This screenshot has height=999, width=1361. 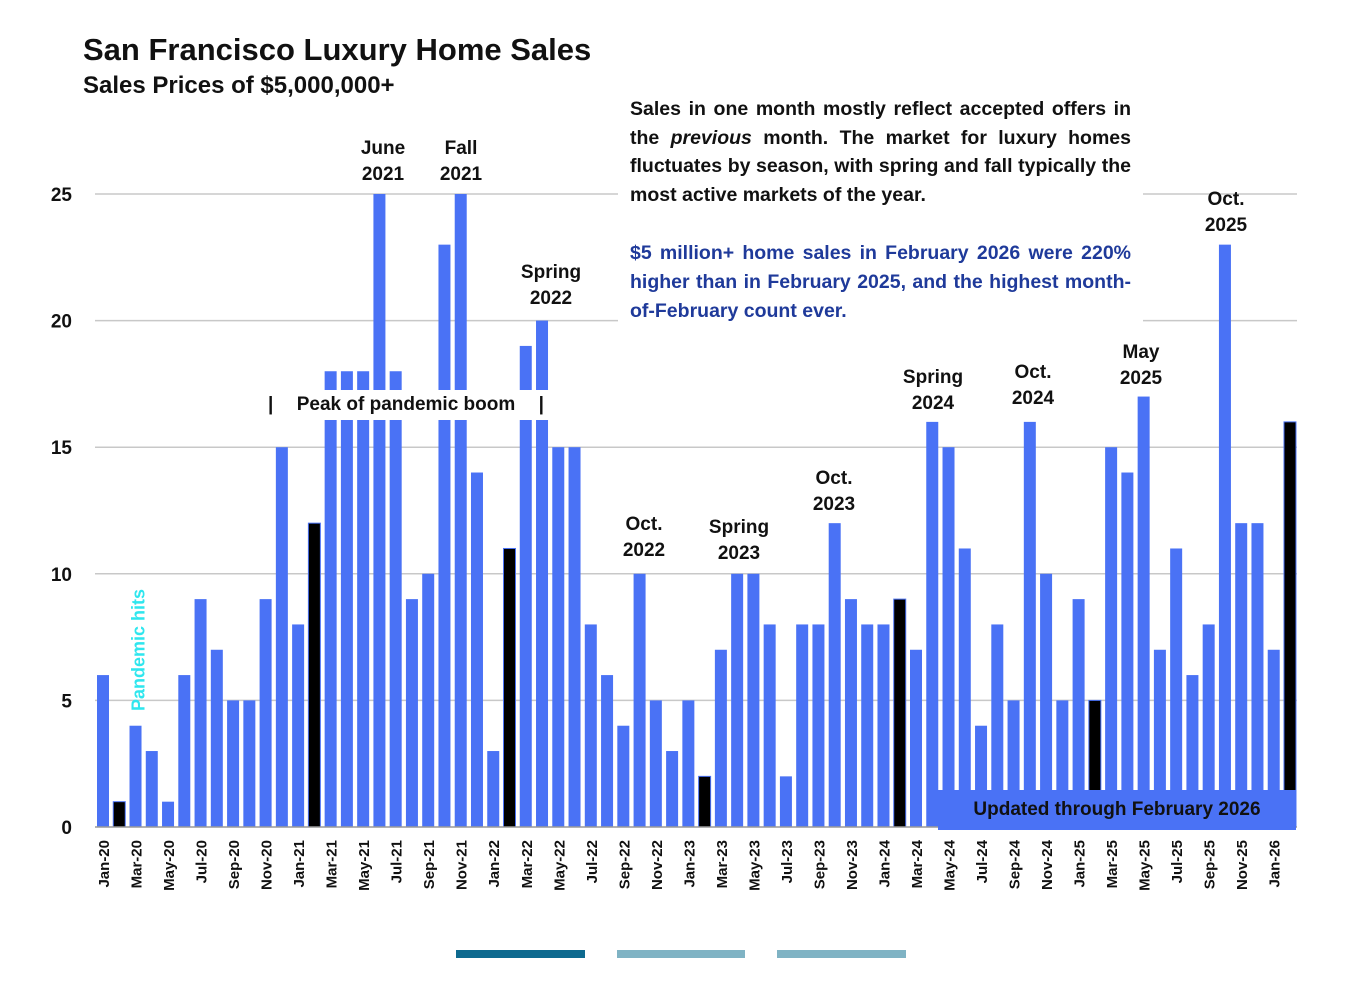 I want to click on x-tick-label: Jul-22, so click(x=592, y=861).